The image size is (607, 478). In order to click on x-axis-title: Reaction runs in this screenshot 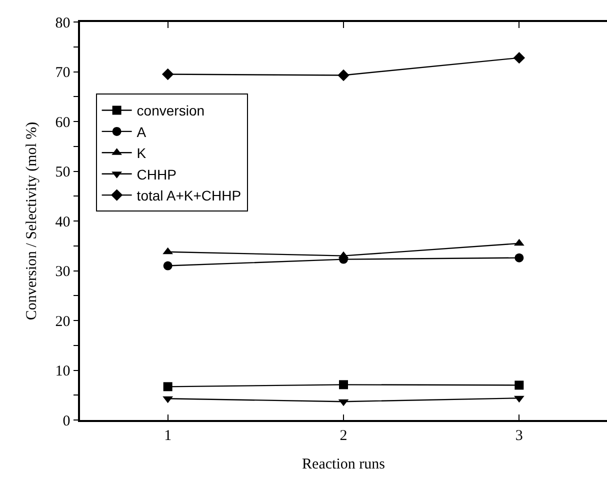, I will do `click(344, 464)`.